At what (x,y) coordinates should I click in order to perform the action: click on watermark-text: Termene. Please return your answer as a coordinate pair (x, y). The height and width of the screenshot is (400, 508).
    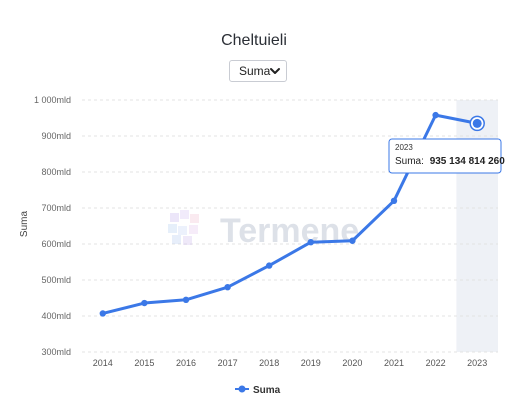
    Looking at the image, I should click on (289, 231).